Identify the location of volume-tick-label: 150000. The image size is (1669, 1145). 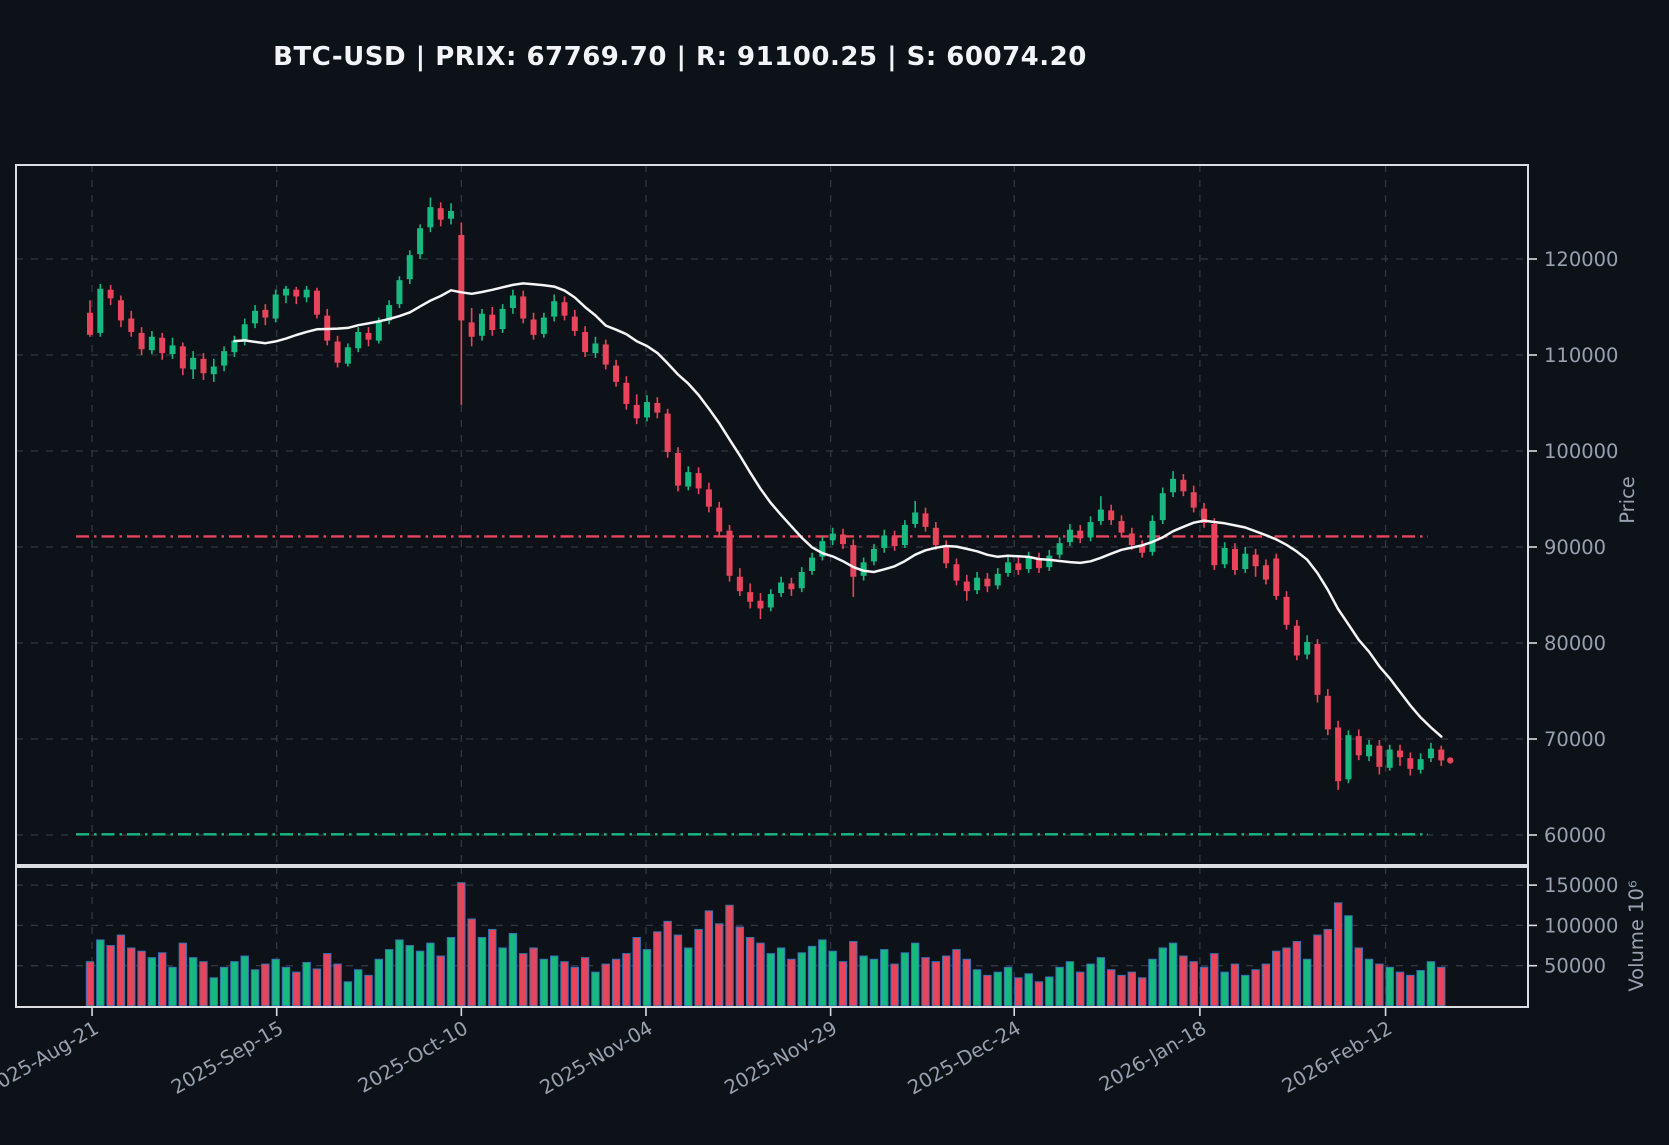
(1581, 885).